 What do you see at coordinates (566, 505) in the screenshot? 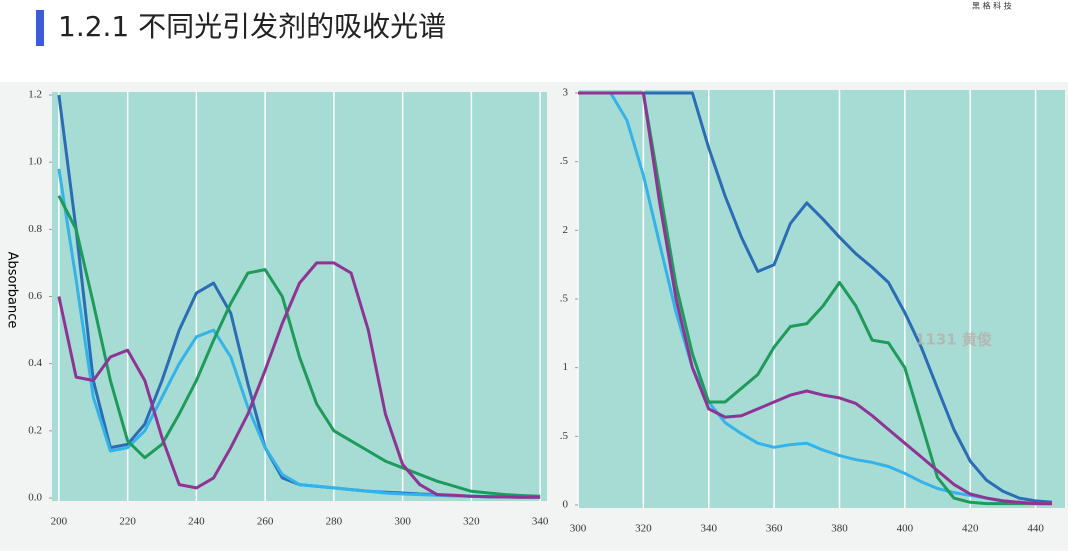
I see `y-tick-label: 0` at bounding box center [566, 505].